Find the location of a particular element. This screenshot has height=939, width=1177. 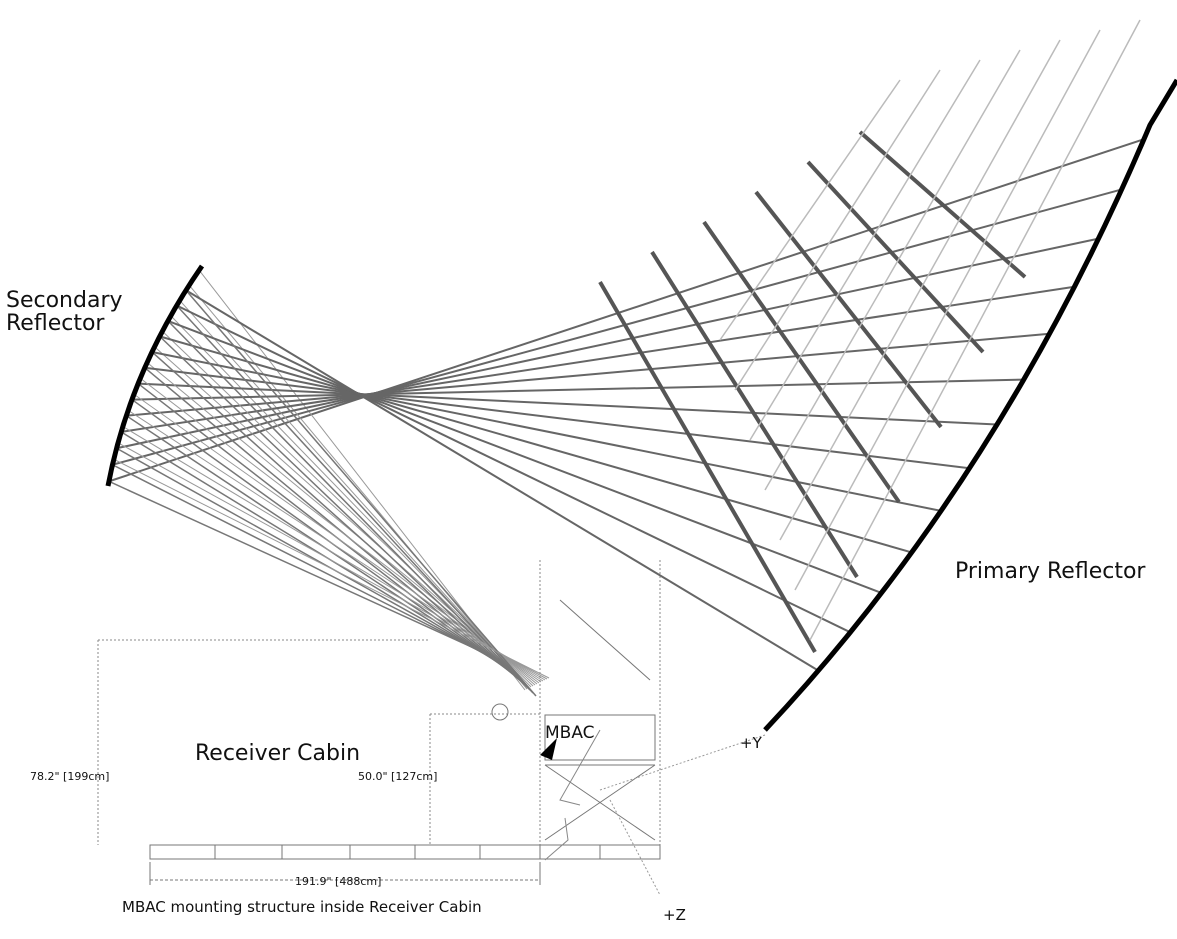

secondary-reflector is located at coordinates (155, 375).